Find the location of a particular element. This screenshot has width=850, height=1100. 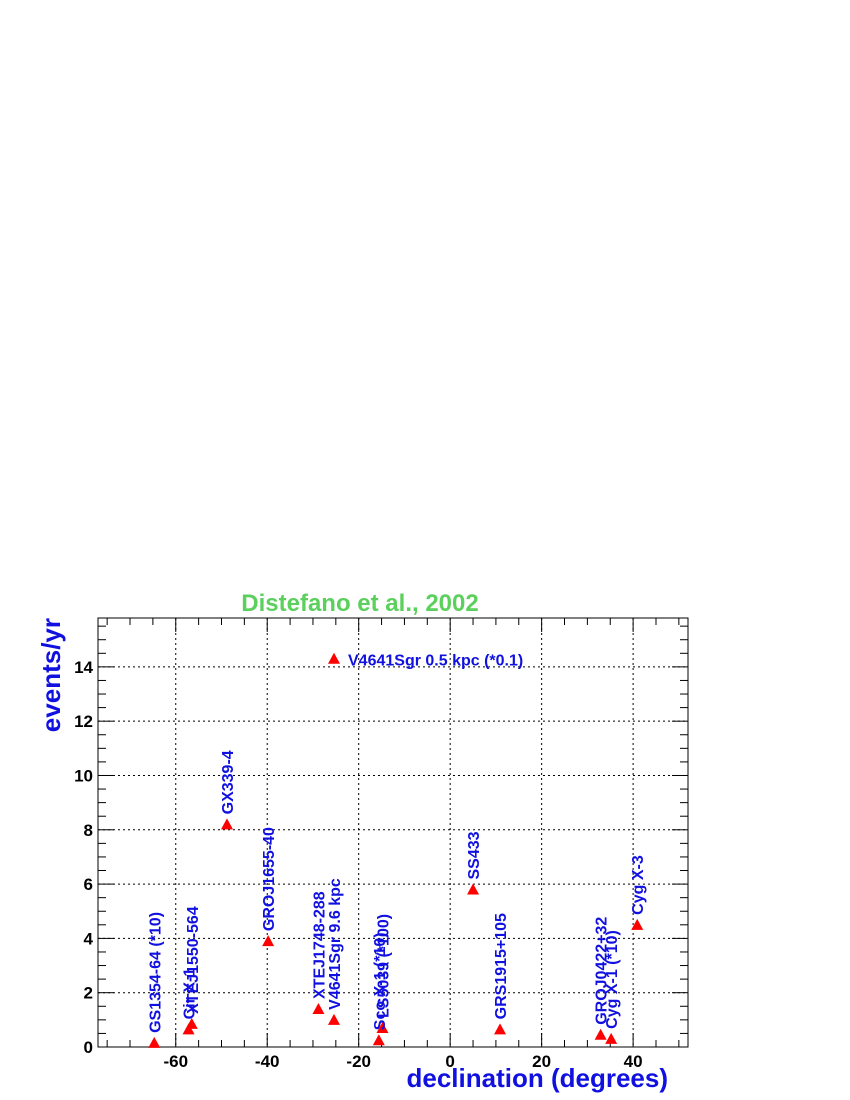

y-tick-label: 4 is located at coordinates (89, 938).